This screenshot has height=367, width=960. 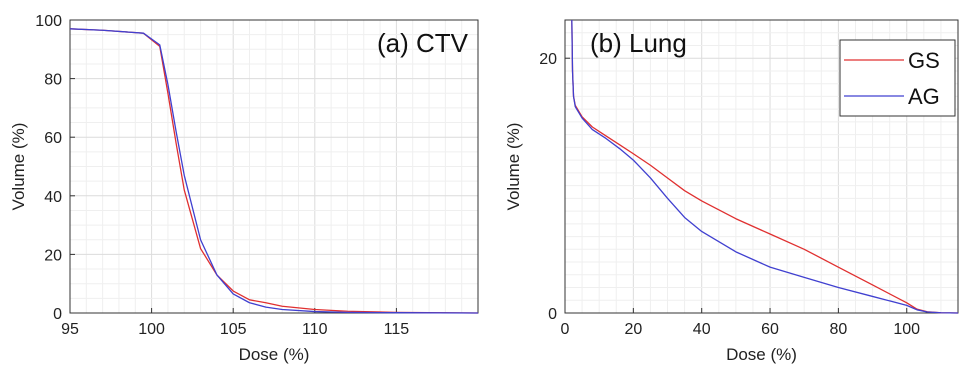 I want to click on y-tick-label: 60, so click(x=53, y=138).